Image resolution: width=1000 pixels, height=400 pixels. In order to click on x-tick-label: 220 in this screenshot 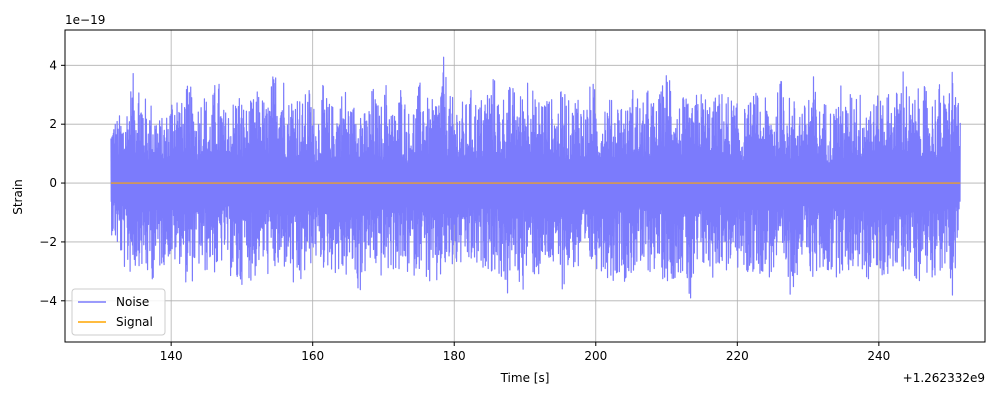, I will do `click(737, 356)`.